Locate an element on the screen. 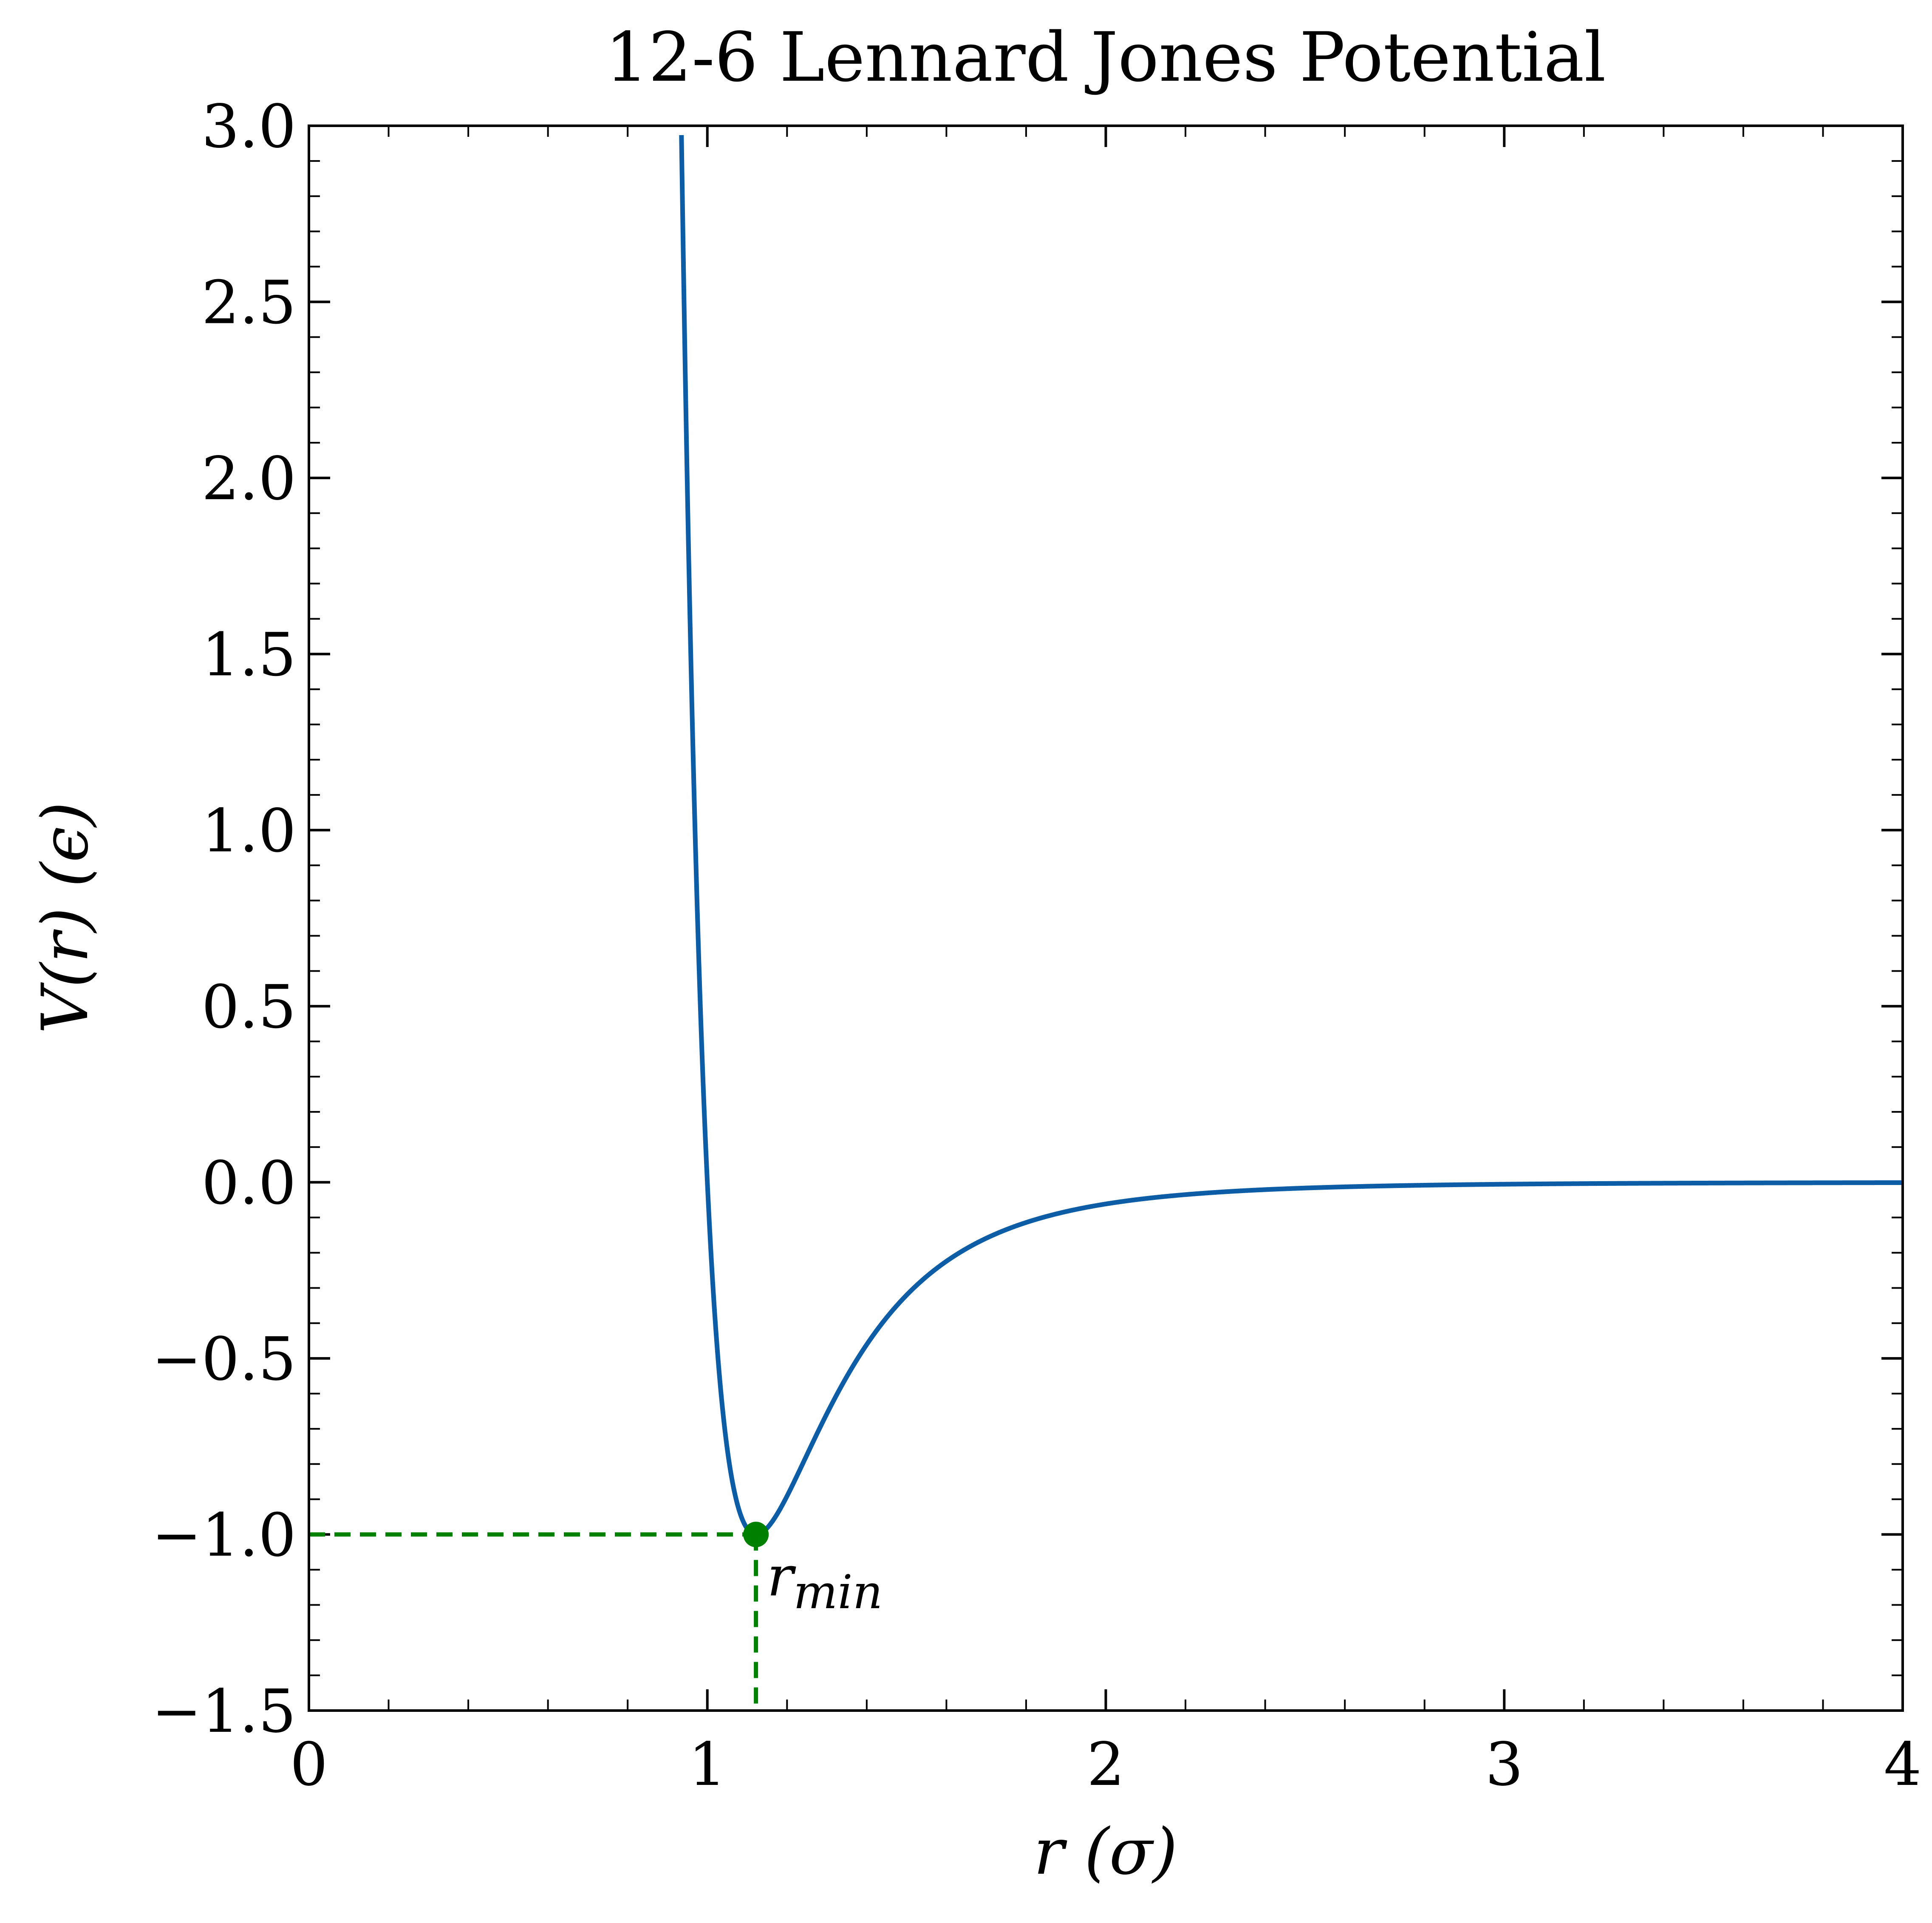 Image resolution: width=1932 pixels, height=1923 pixels. rmin-annotation-main: r is located at coordinates (781, 1576).